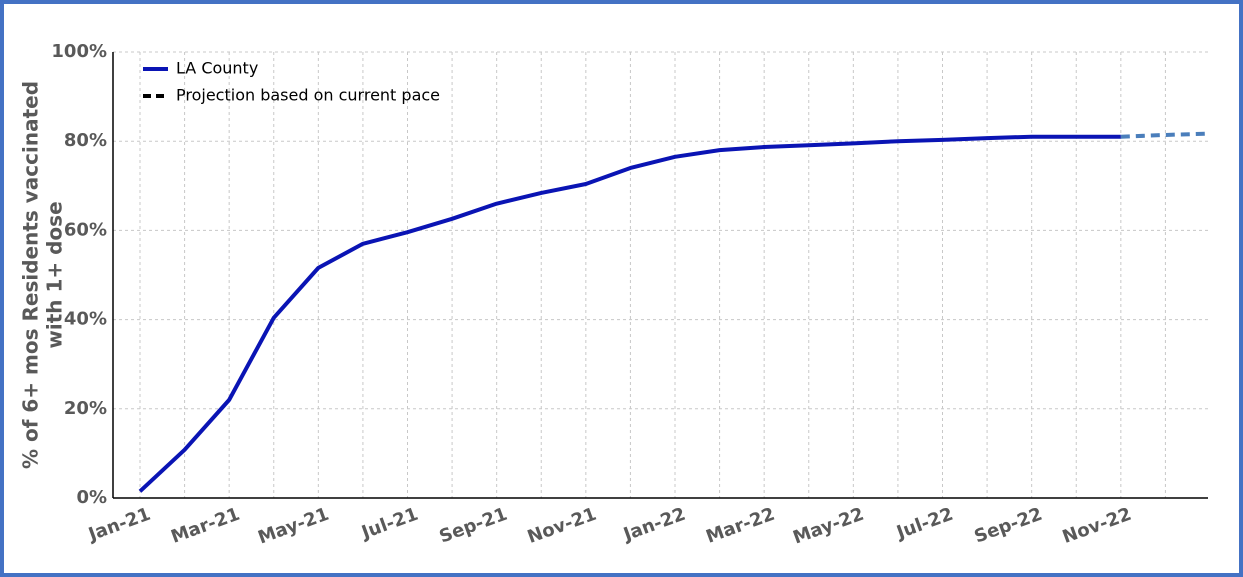 The image size is (1243, 577). Describe the element at coordinates (31, 275) in the screenshot. I see `y-axis-label: % of 6+ mos Residents vaccinated` at that location.